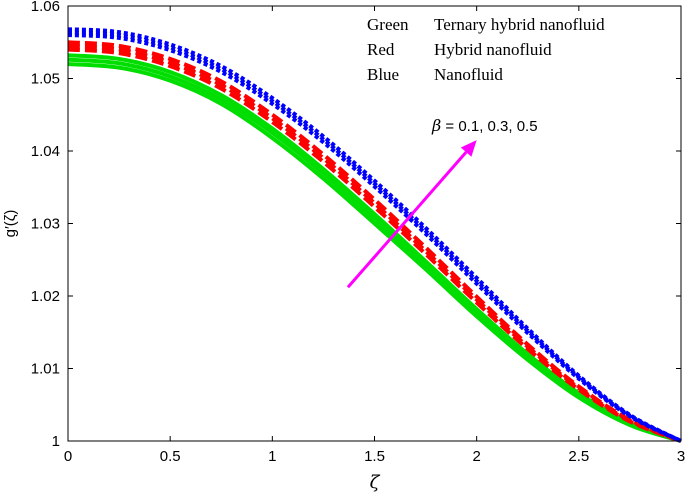 This screenshot has height=496, width=685. What do you see at coordinates (468, 148) in the screenshot?
I see `annotation-arrow-head` at bounding box center [468, 148].